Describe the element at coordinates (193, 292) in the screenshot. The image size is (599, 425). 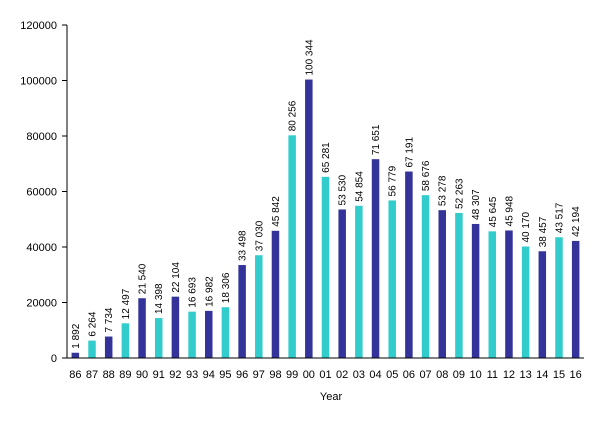
I see `data-label: 16 693` at that location.